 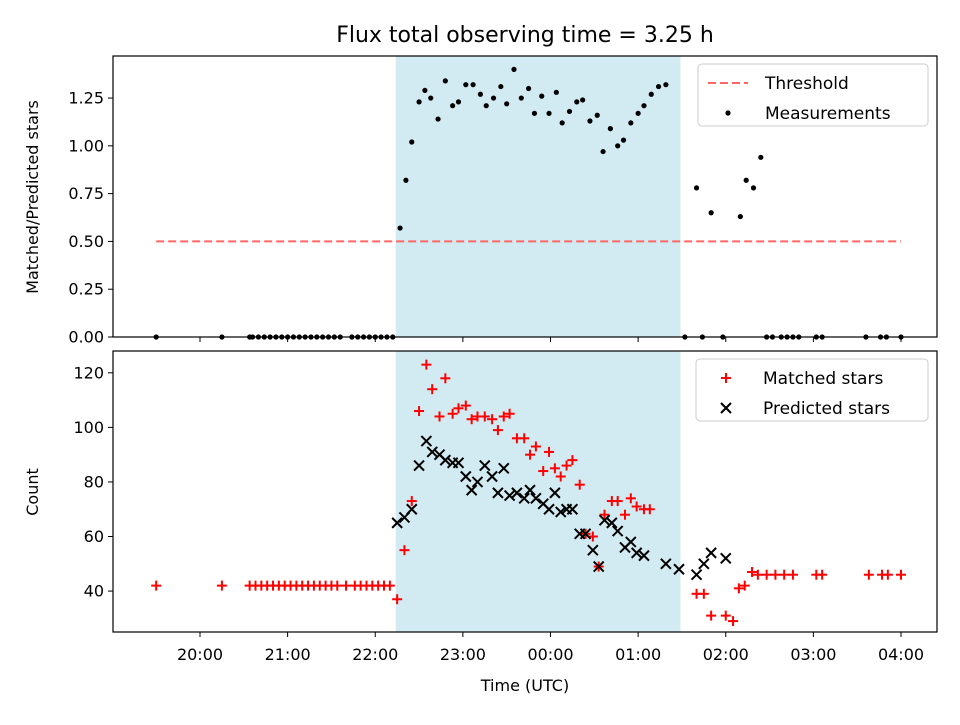 I want to click on xtick-label: 03:00, so click(x=813, y=654).